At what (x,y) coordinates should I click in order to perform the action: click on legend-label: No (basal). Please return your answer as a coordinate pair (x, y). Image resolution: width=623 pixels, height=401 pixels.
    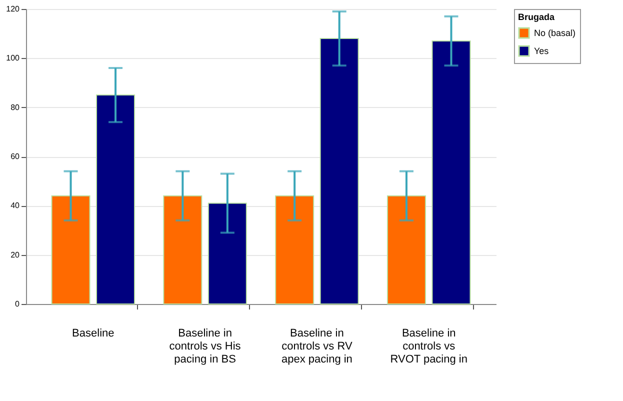
    Looking at the image, I should click on (555, 33).